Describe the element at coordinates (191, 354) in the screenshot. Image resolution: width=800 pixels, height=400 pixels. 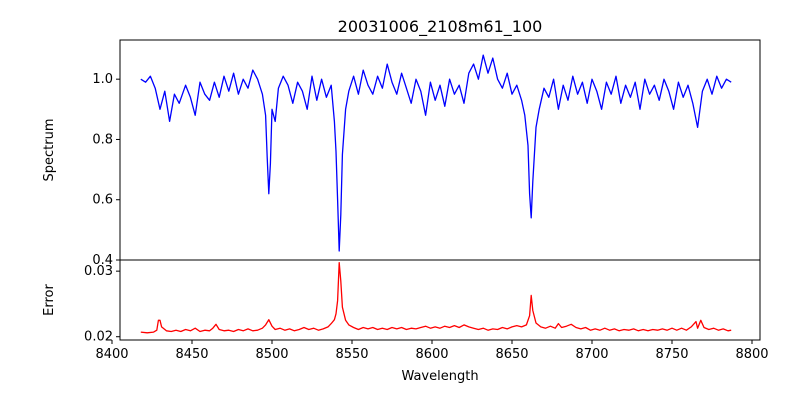
I see `x-tick-label: 8450` at that location.